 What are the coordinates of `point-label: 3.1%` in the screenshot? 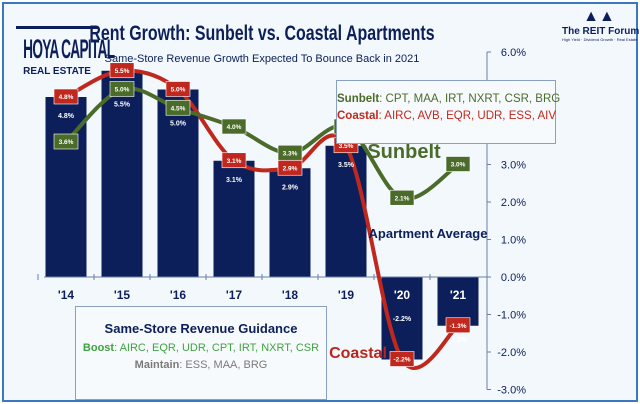 It's located at (234, 161).